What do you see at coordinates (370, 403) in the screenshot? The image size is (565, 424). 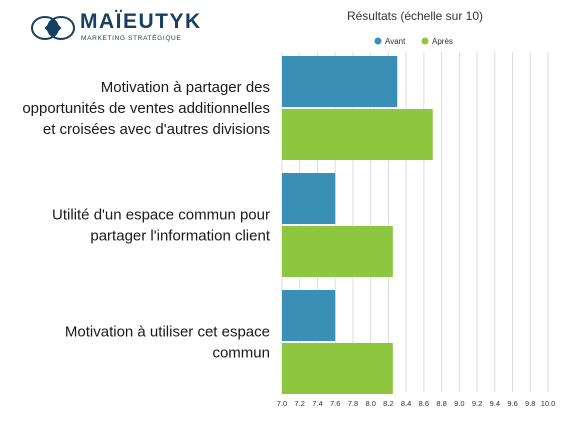 I see `x-tick-label: 8.0` at bounding box center [370, 403].